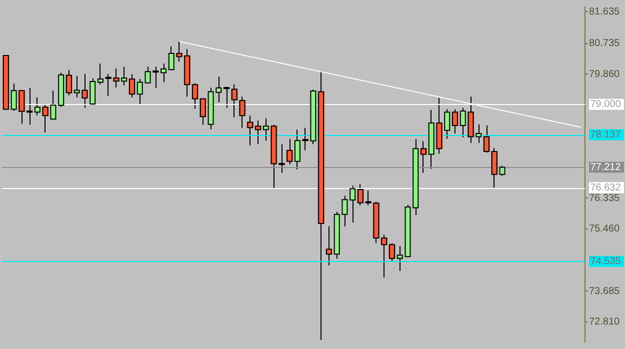 This screenshot has height=349, width=625. Describe the element at coordinates (604, 74) in the screenshot. I see `y-tick-label: 79.860` at that location.